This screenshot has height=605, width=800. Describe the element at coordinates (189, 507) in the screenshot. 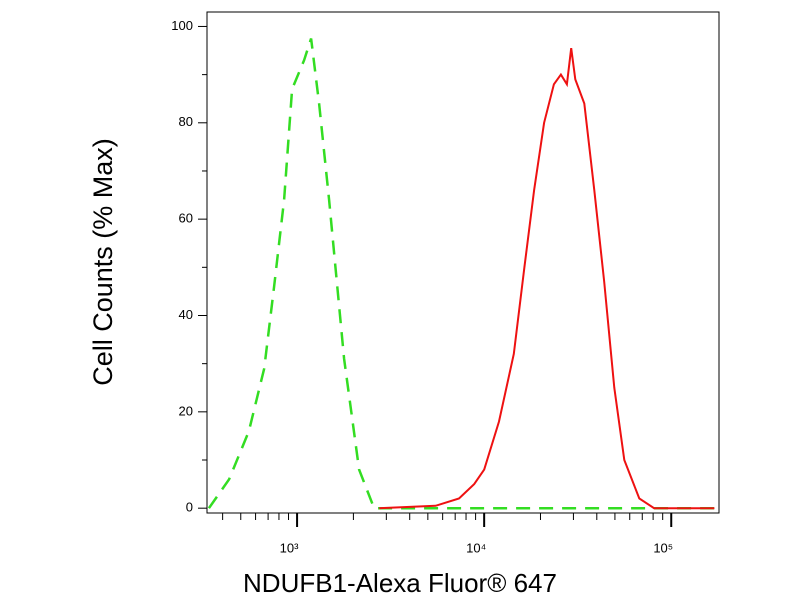

I see `y-tick-label: 0` at that location.